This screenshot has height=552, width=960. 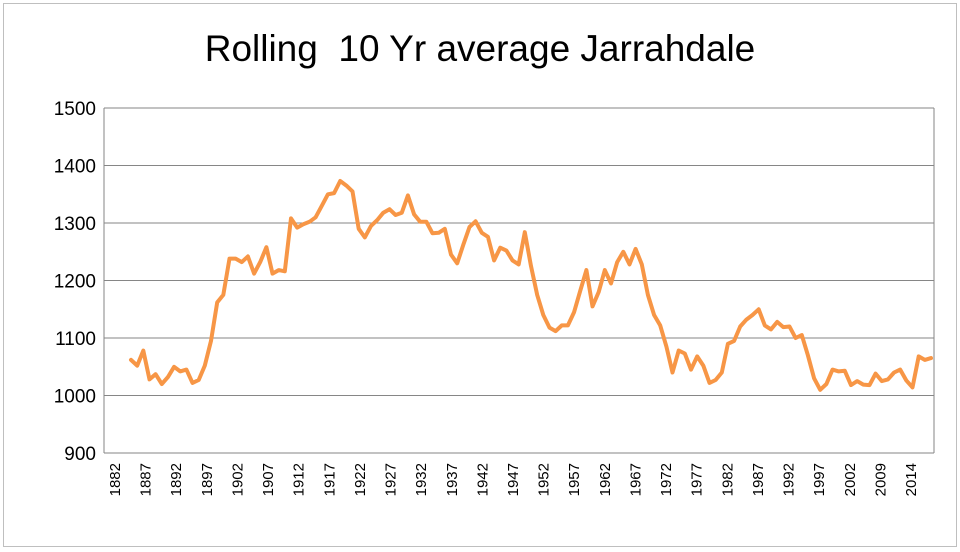 What do you see at coordinates (758, 479) in the screenshot?
I see `x-tick-label: 1987` at bounding box center [758, 479].